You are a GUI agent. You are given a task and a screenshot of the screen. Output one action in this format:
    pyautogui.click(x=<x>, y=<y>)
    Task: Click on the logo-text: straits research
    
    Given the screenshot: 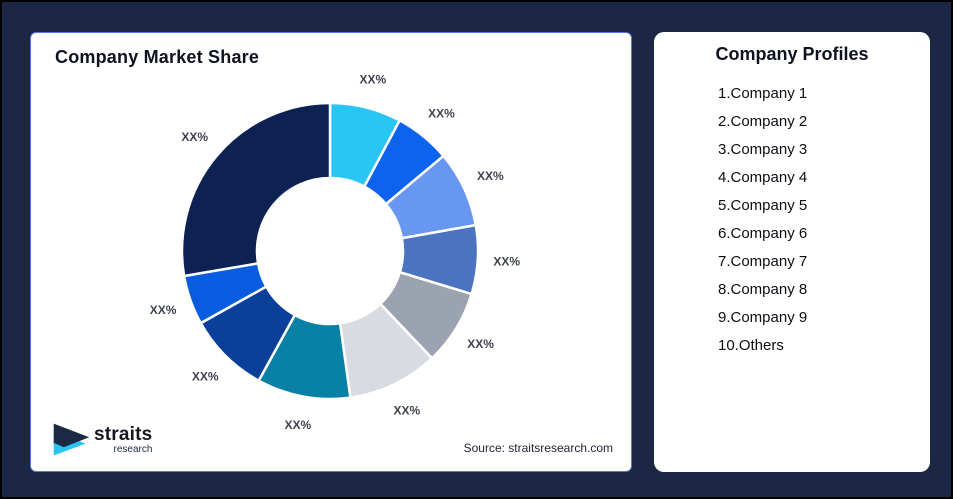 What is the action you would take?
    pyautogui.click(x=123, y=440)
    